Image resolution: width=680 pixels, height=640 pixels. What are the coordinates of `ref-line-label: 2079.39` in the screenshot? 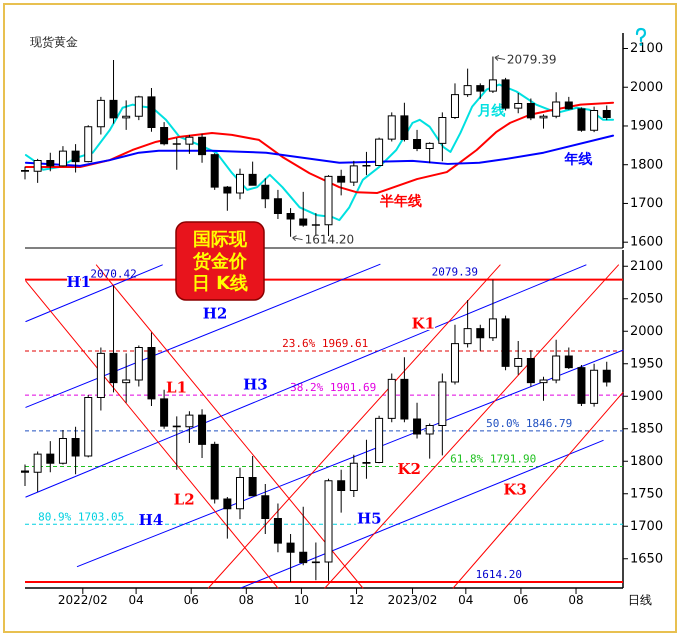 It's located at (455, 272).